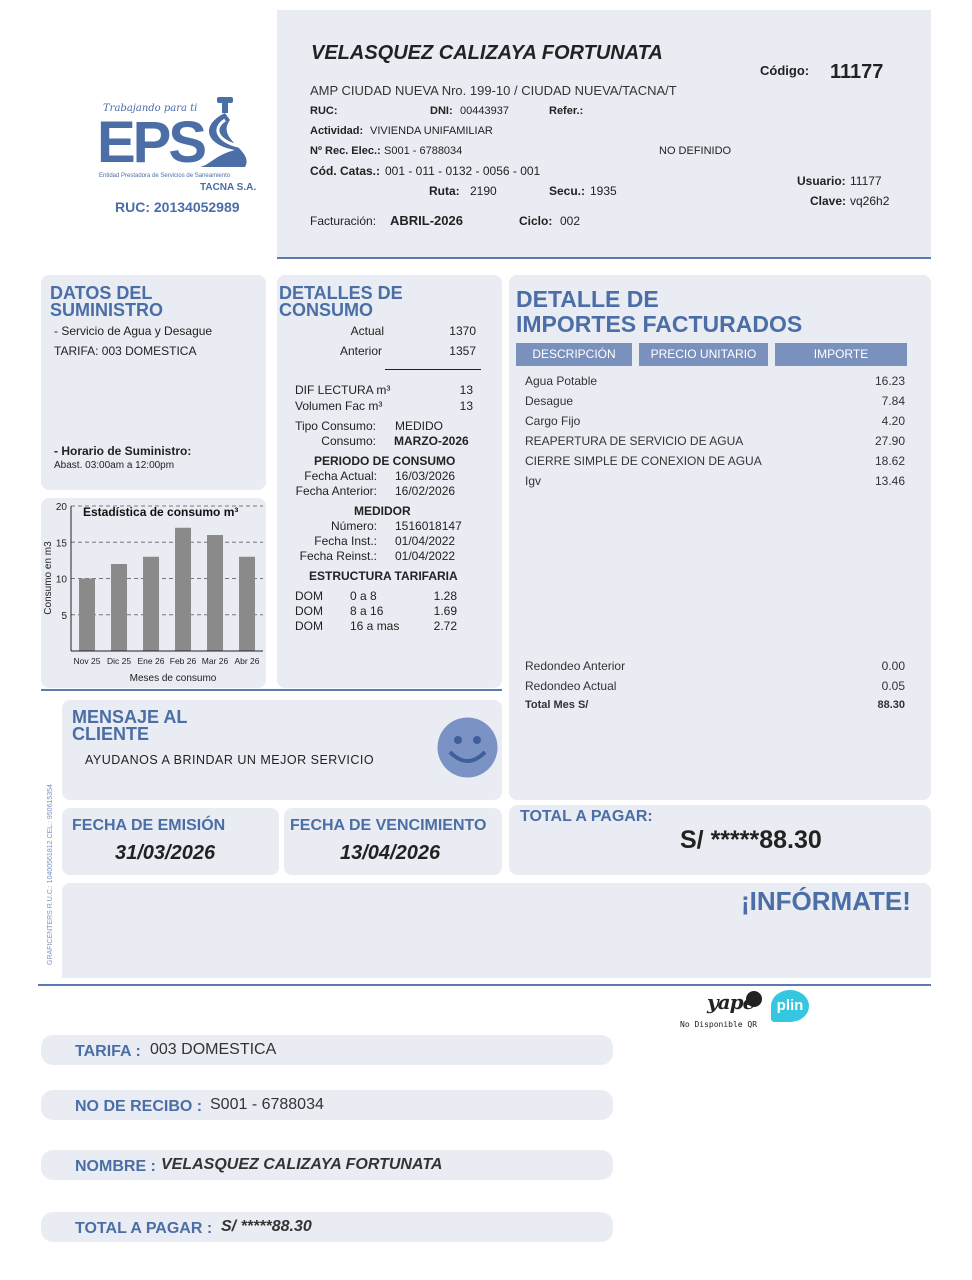 The height and width of the screenshot is (1280, 972). Describe the element at coordinates (790, 1006) in the screenshot. I see `plin-logo: plin` at that location.